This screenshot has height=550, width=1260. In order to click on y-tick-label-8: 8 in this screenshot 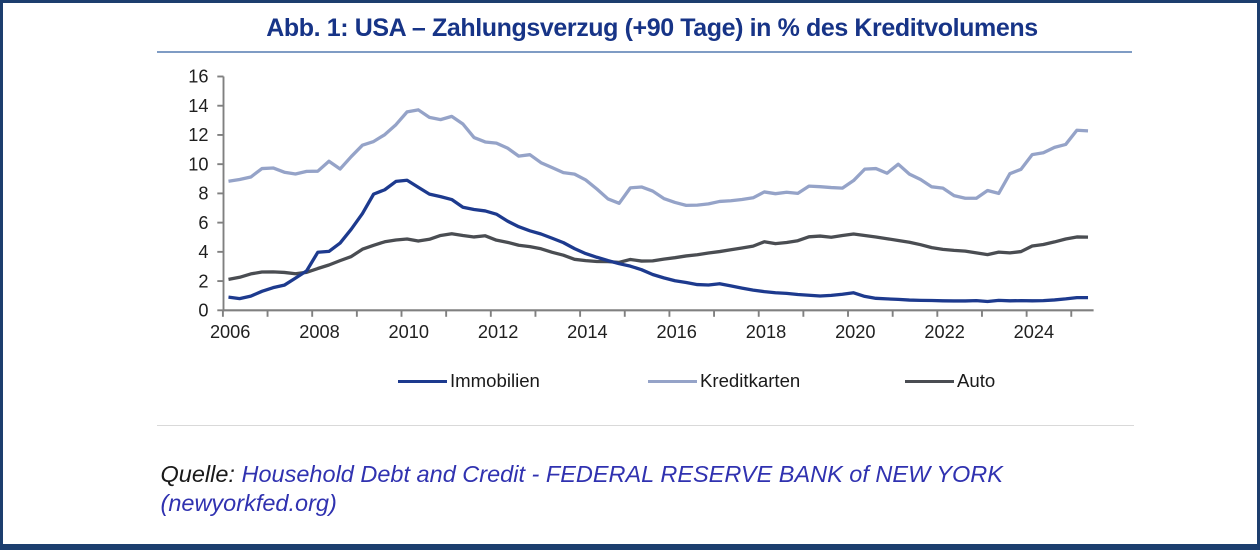, I will do `click(203, 194)`.